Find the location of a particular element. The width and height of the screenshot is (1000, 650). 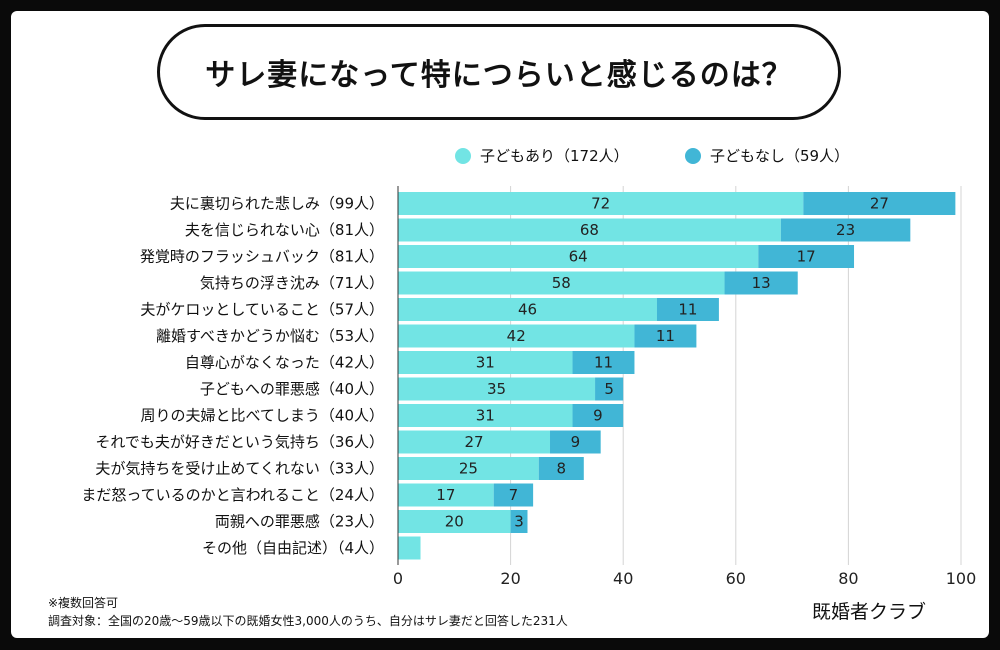

legend-label: 子どもなし（59人） is located at coordinates (779, 156).